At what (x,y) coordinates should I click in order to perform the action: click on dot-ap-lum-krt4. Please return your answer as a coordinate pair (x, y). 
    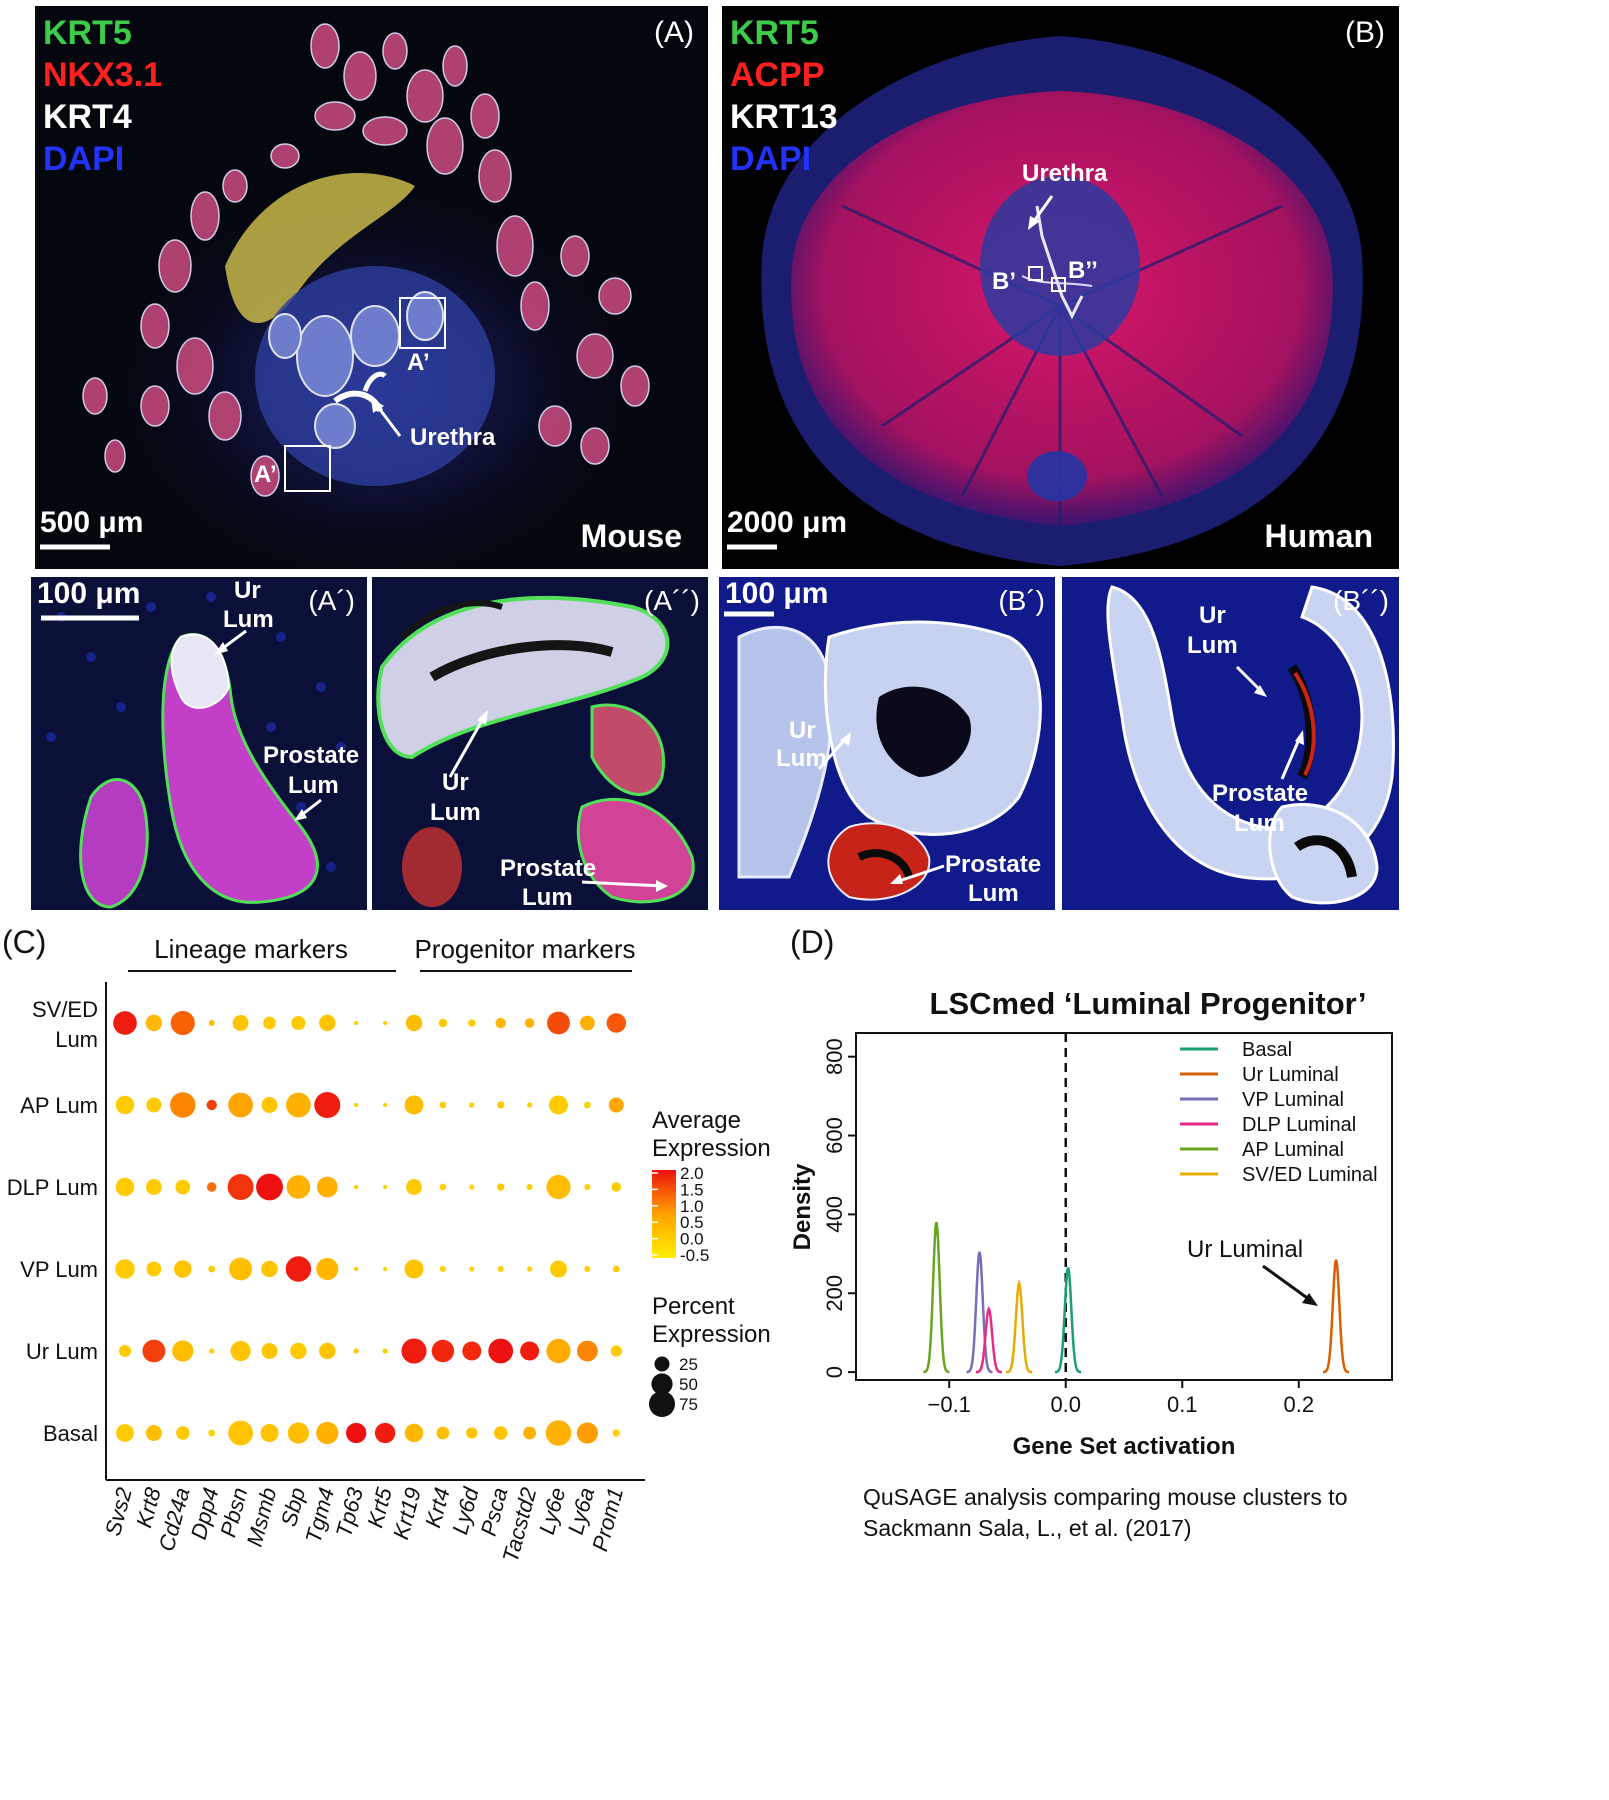
    Looking at the image, I should click on (443, 1105).